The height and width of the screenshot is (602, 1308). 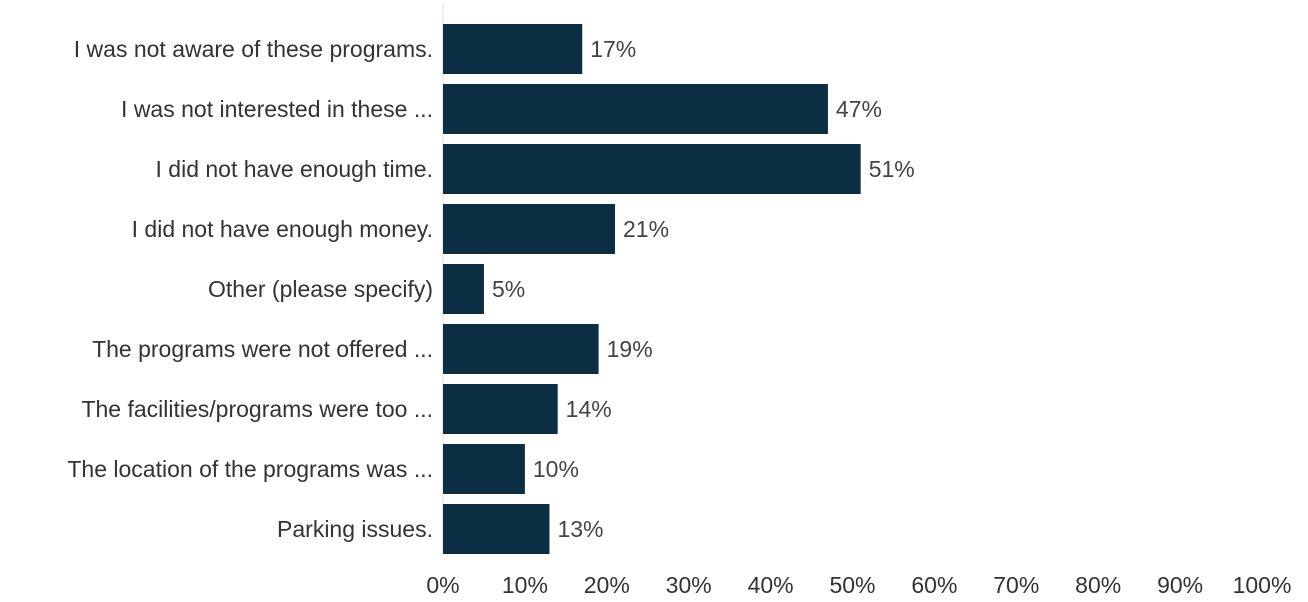 What do you see at coordinates (1262, 585) in the screenshot?
I see `x-tick-label: 100%` at bounding box center [1262, 585].